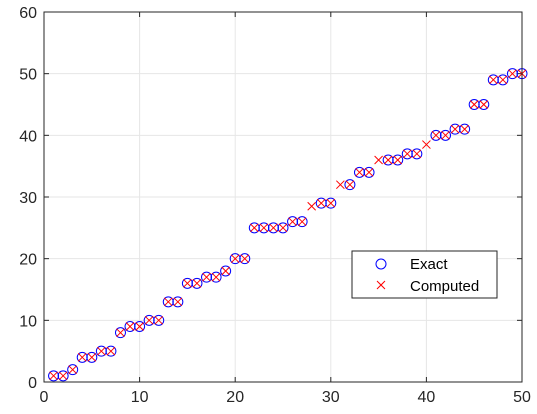  What do you see at coordinates (235, 397) in the screenshot?
I see `x-tick-label: 20` at bounding box center [235, 397].